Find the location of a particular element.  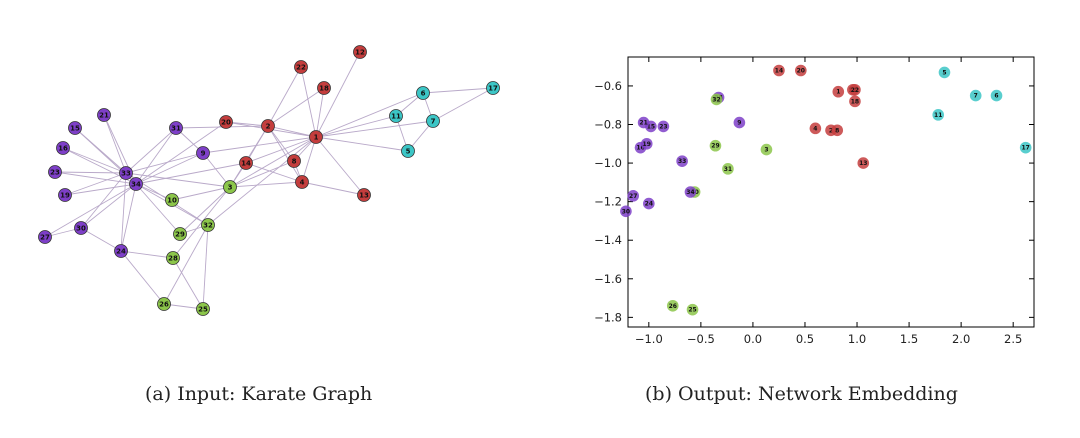

scatter-point: 6 is located at coordinates (996, 95).